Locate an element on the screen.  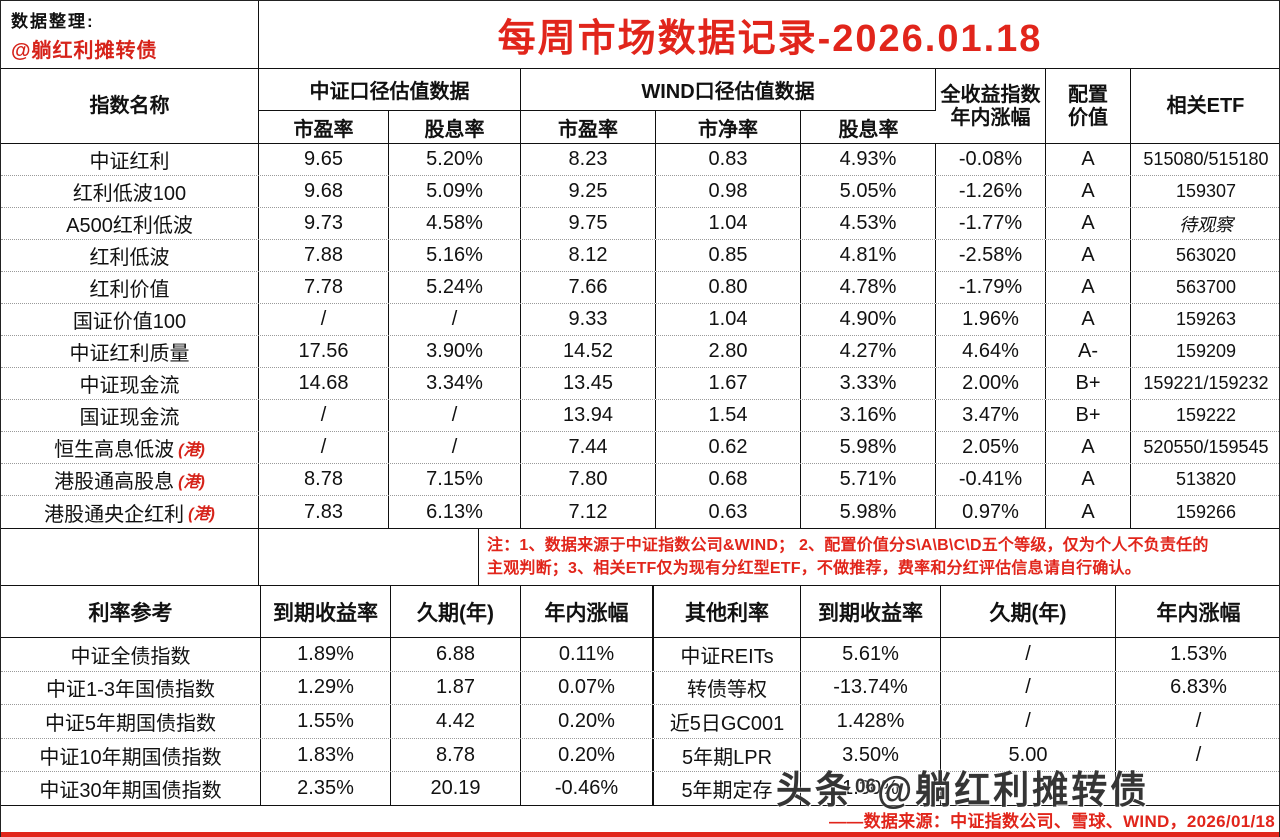
csi-dividend-yield-cell: / is located at coordinates (455, 415).